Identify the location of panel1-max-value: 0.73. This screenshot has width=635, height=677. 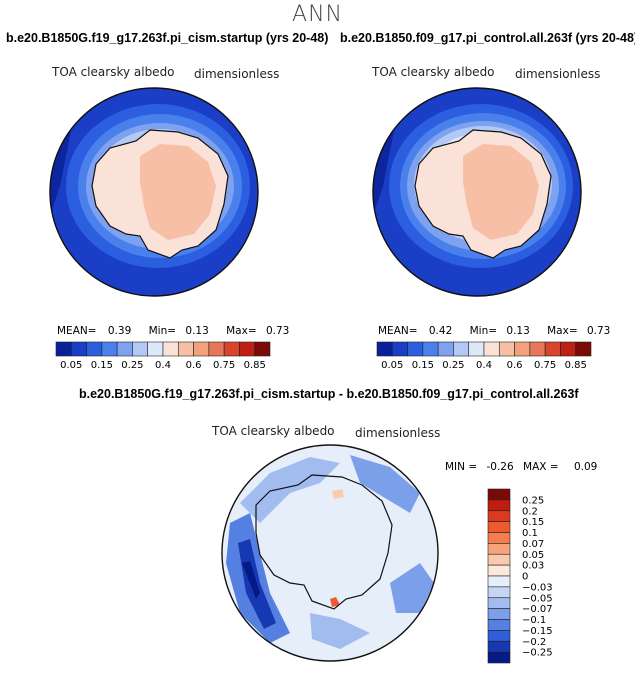
(277, 331).